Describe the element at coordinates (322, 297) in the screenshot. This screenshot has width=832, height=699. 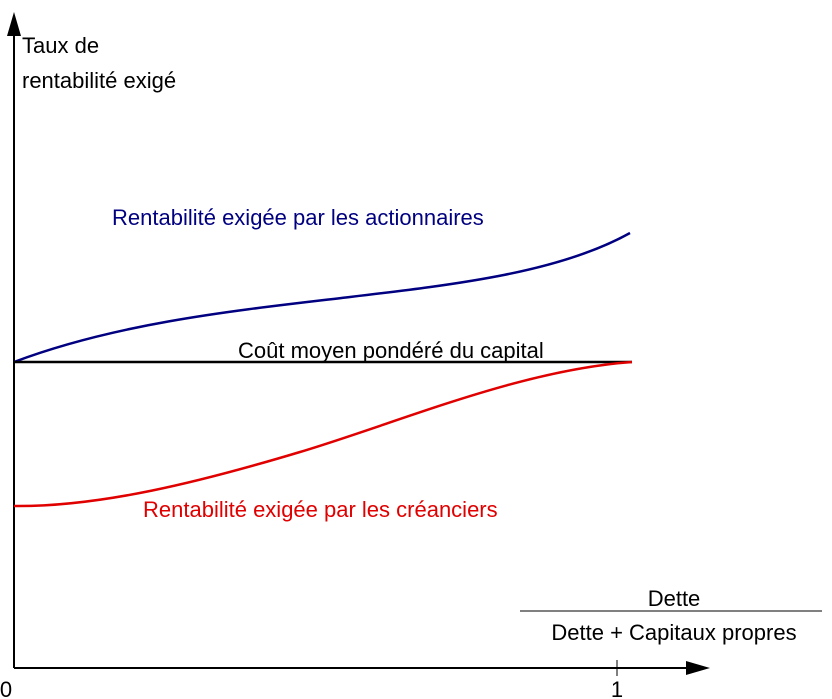
I see `shareholder-curve` at that location.